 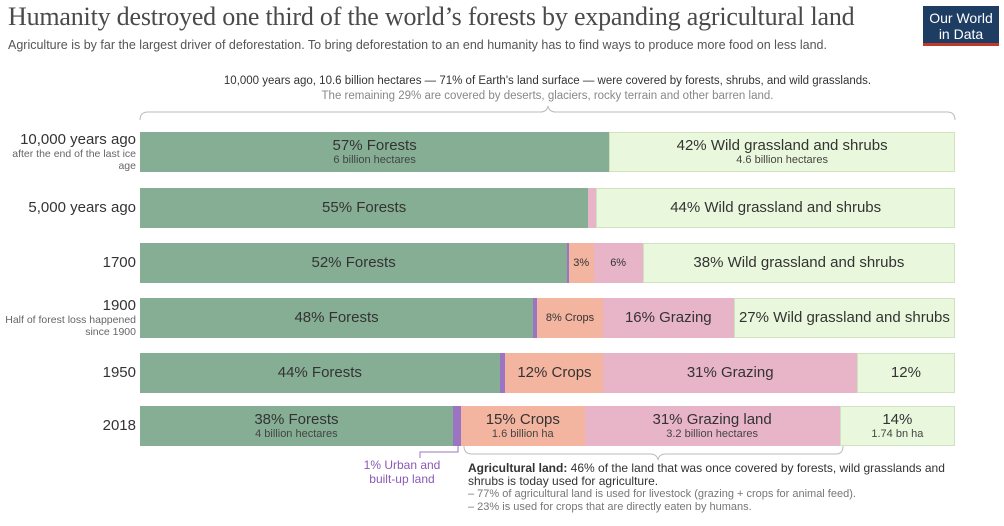 I want to click on segment-sub-label: 6 billion hectares, so click(x=374, y=160).